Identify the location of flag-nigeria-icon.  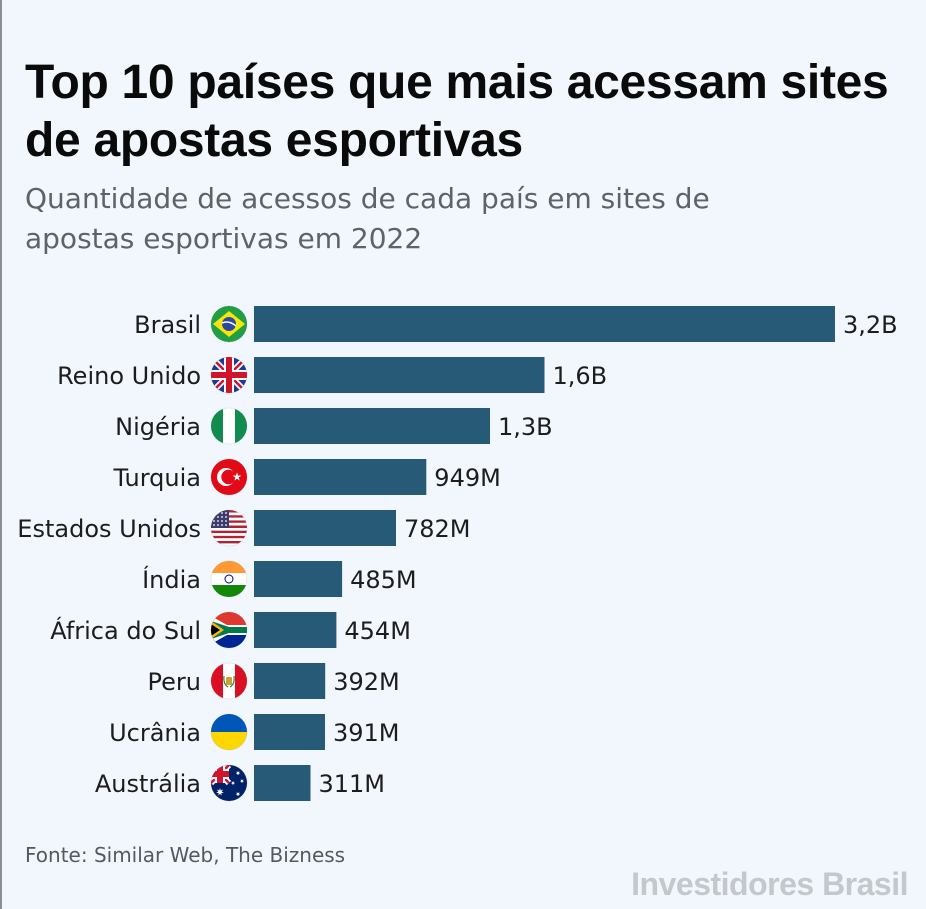
(229, 426).